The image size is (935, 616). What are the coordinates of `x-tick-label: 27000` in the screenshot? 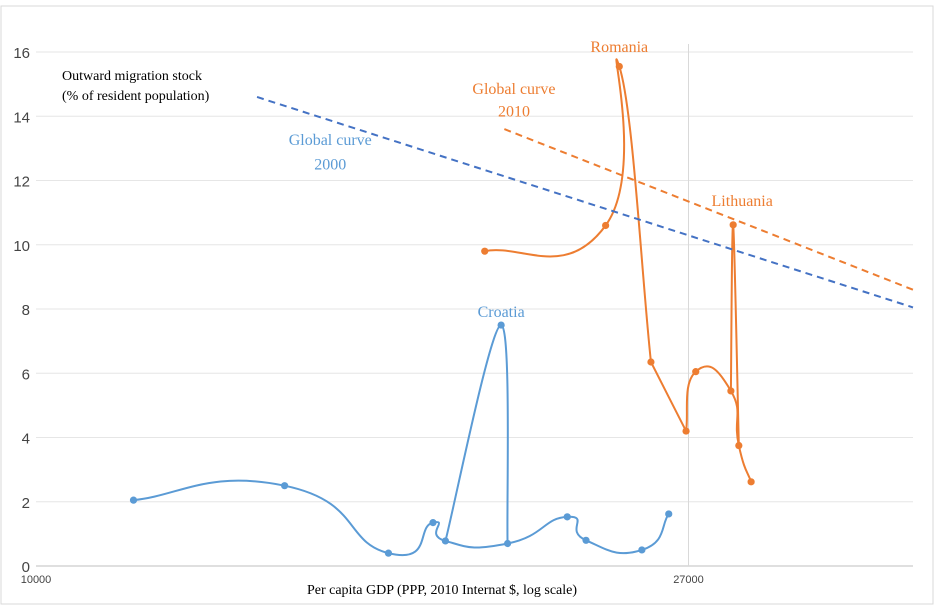 It's located at (688, 580).